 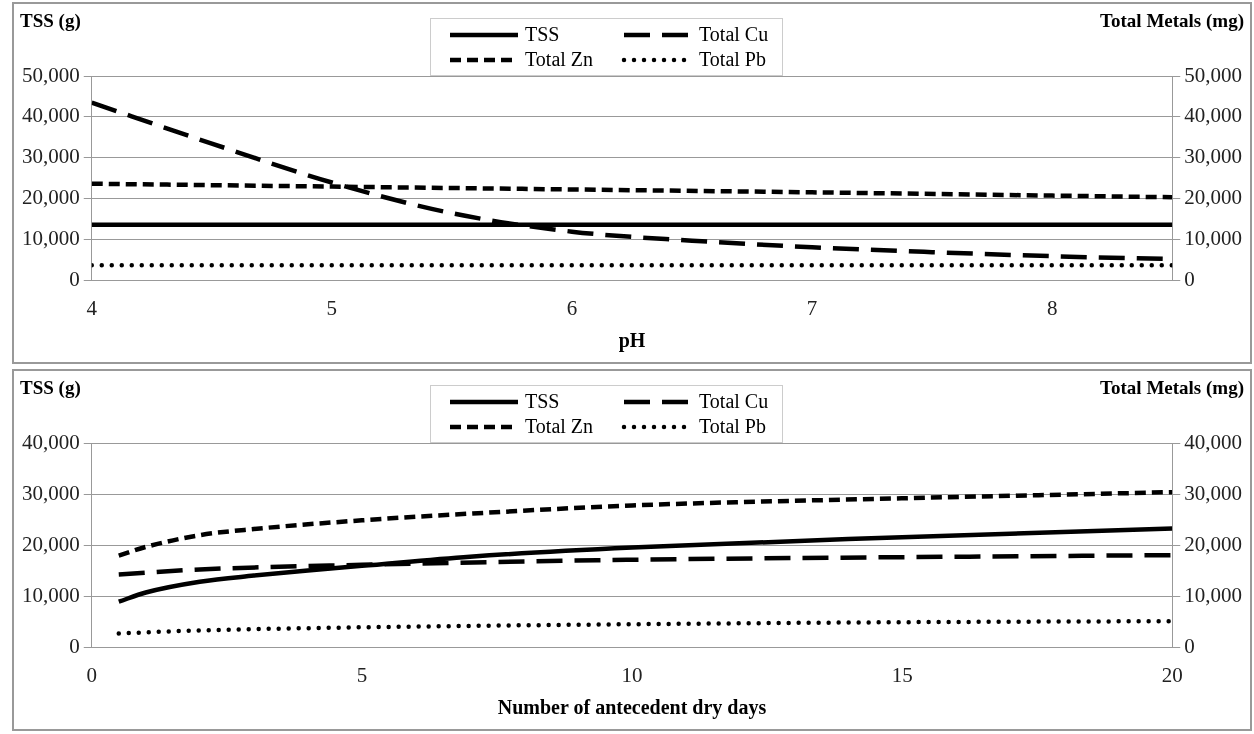 What do you see at coordinates (1172, 674) in the screenshot?
I see `x-tick-label: 20` at bounding box center [1172, 674].